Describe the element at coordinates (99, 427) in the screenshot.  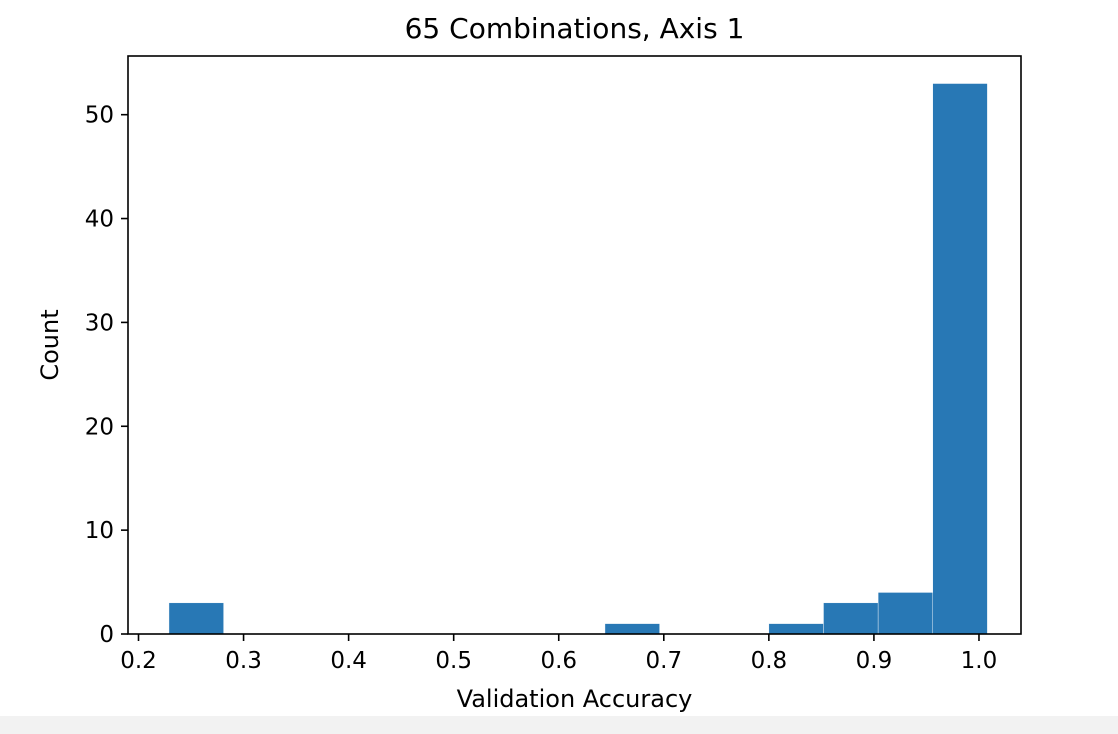
I see `y-tick-label: 20` at that location.